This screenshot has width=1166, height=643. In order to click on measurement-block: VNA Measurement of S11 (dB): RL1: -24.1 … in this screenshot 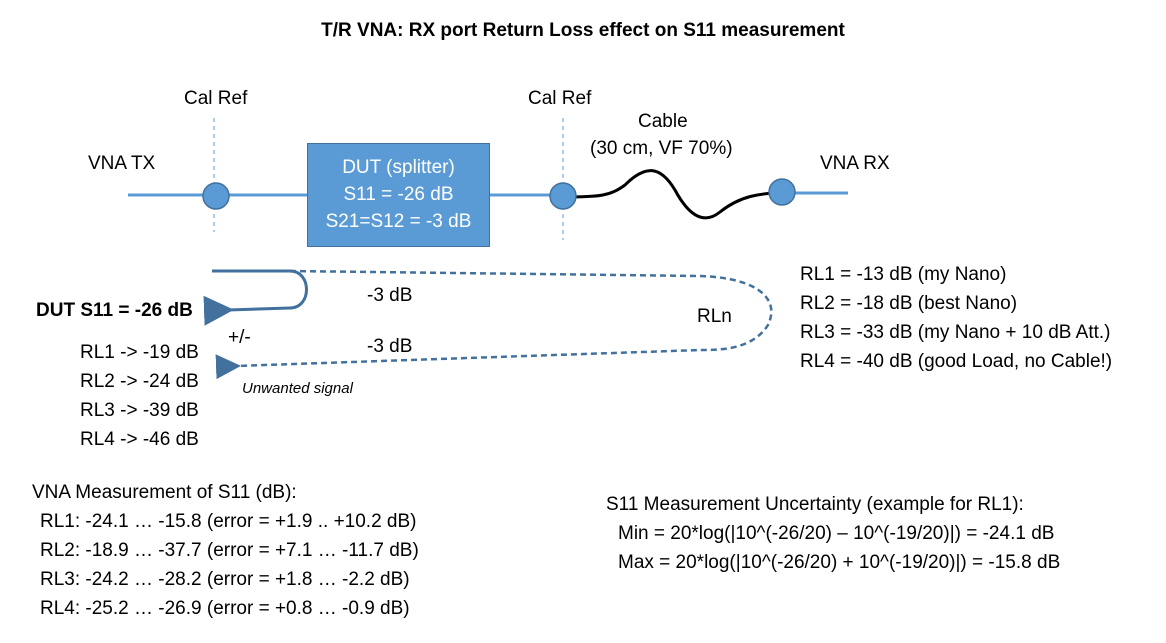, I will do `click(225, 550)`.